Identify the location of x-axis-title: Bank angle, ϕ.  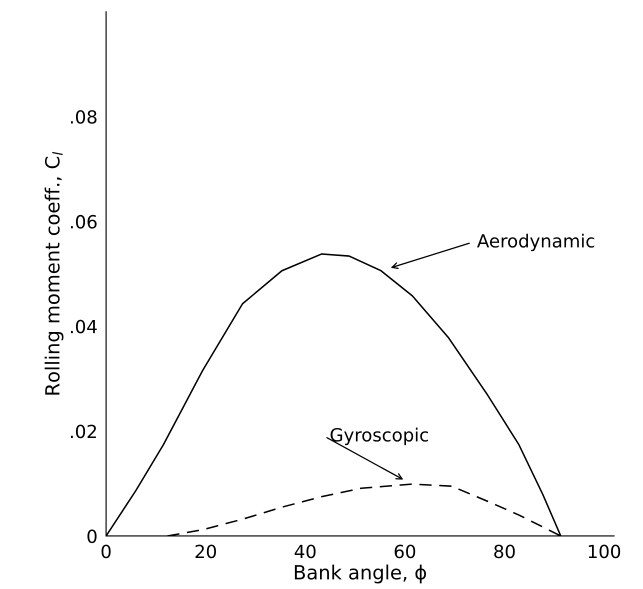
(360, 574).